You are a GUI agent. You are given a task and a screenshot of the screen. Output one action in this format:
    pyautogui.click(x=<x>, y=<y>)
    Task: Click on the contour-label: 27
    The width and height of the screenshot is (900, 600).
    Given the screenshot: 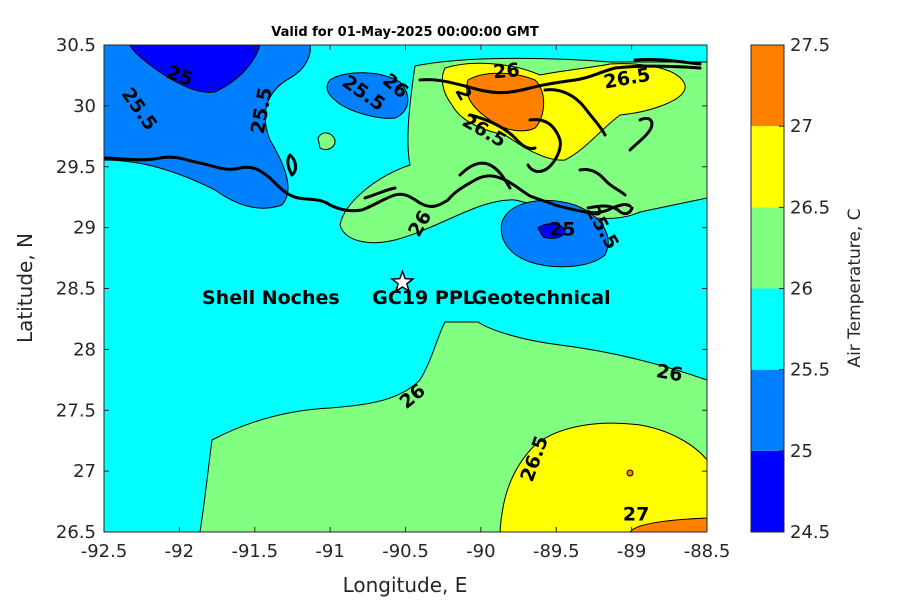 What is the action you would take?
    pyautogui.click(x=636, y=514)
    